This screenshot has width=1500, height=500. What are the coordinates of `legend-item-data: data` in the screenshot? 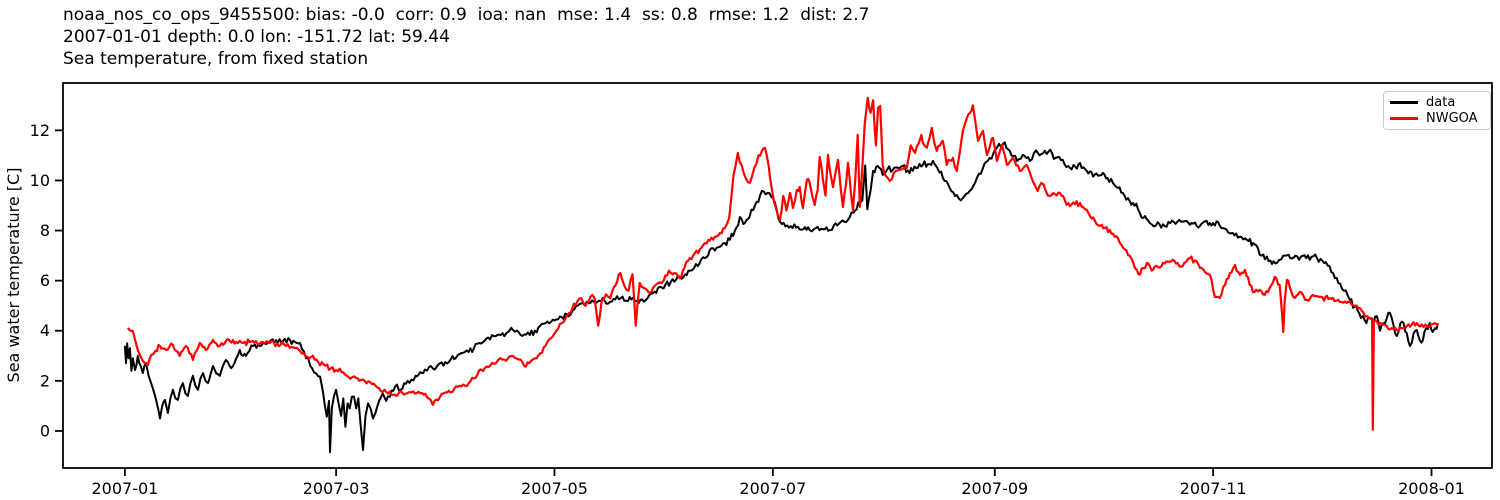 It's located at (1437, 102).